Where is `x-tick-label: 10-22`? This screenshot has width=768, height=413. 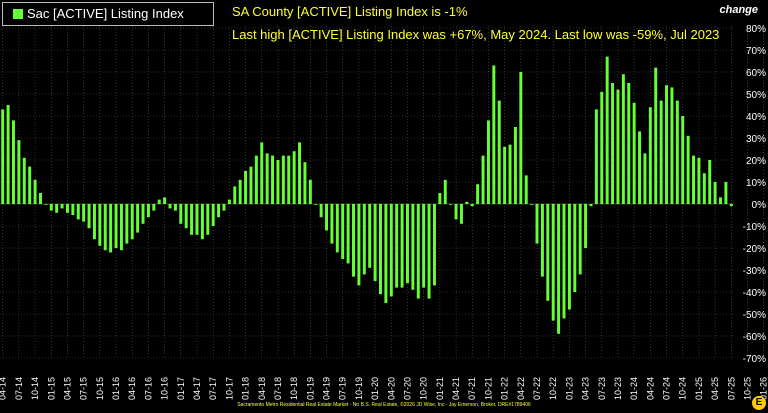 x-tick-label: 10-22 is located at coordinates (553, 388).